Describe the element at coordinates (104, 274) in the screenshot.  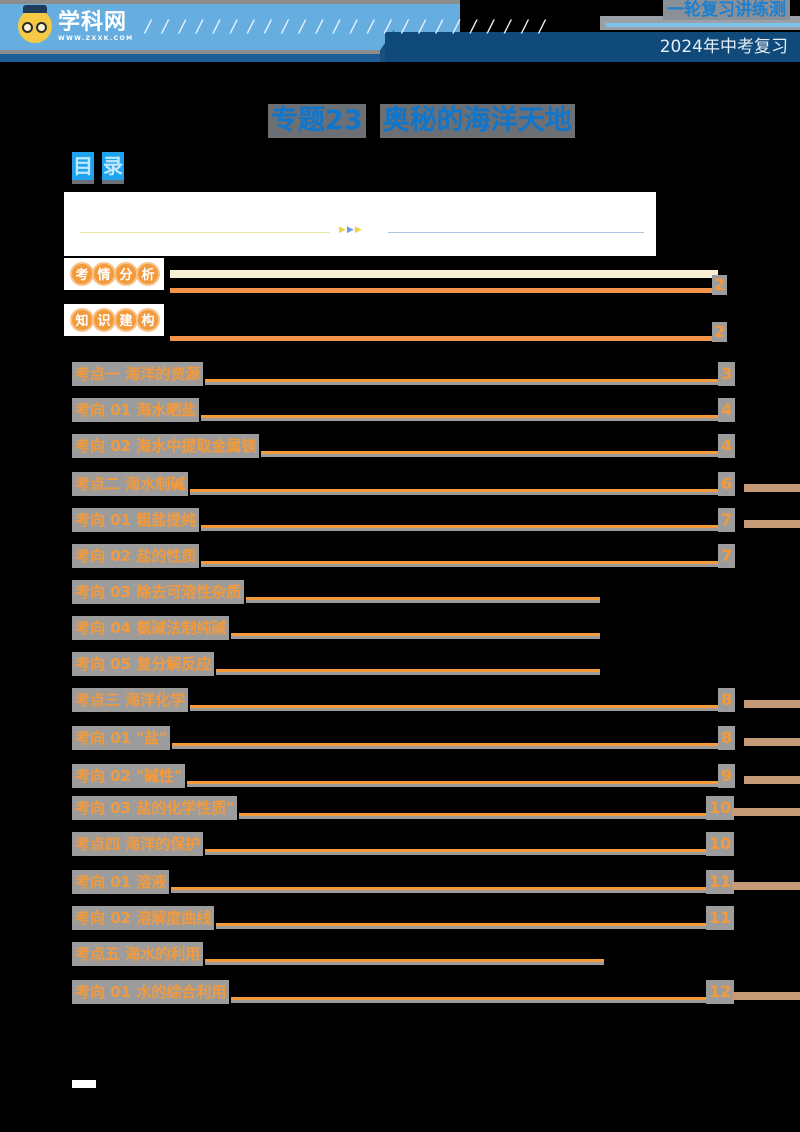
I see `section-char: 情` at that location.